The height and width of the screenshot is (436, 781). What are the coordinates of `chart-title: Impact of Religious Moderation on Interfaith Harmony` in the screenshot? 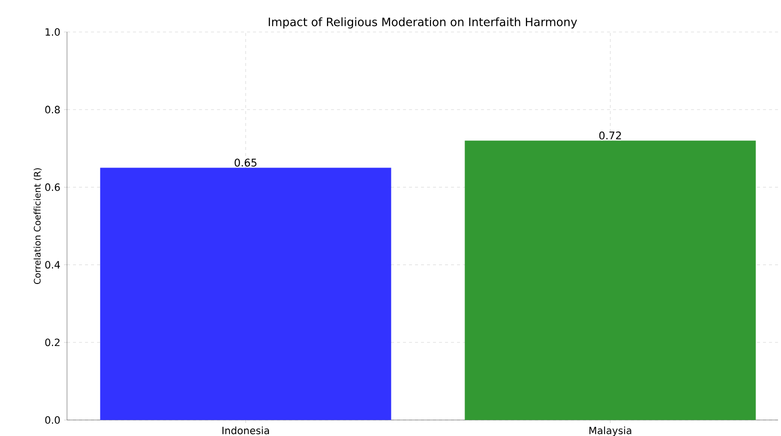 It's located at (423, 22).